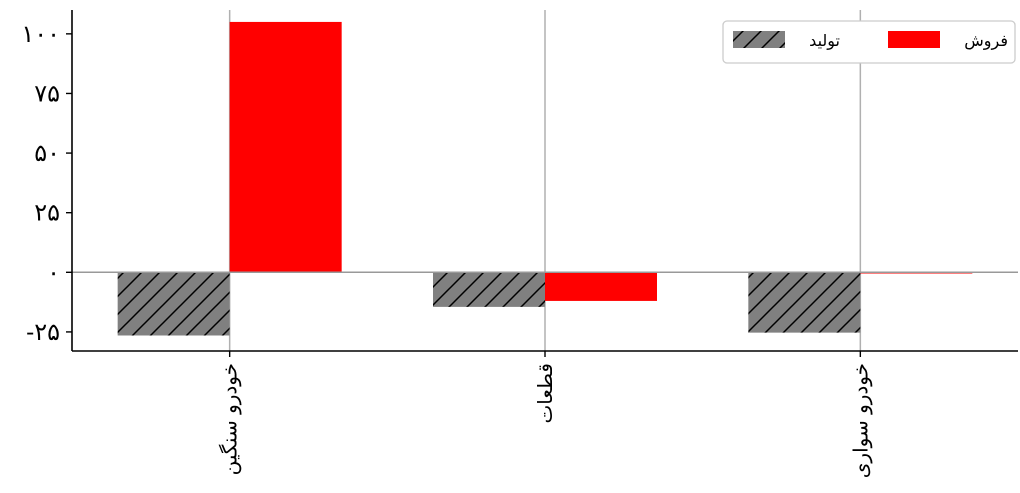 Image resolution: width=1020 pixels, height=493 pixels. I want to click on category-label: خودرو سنگین, so click(230, 419).